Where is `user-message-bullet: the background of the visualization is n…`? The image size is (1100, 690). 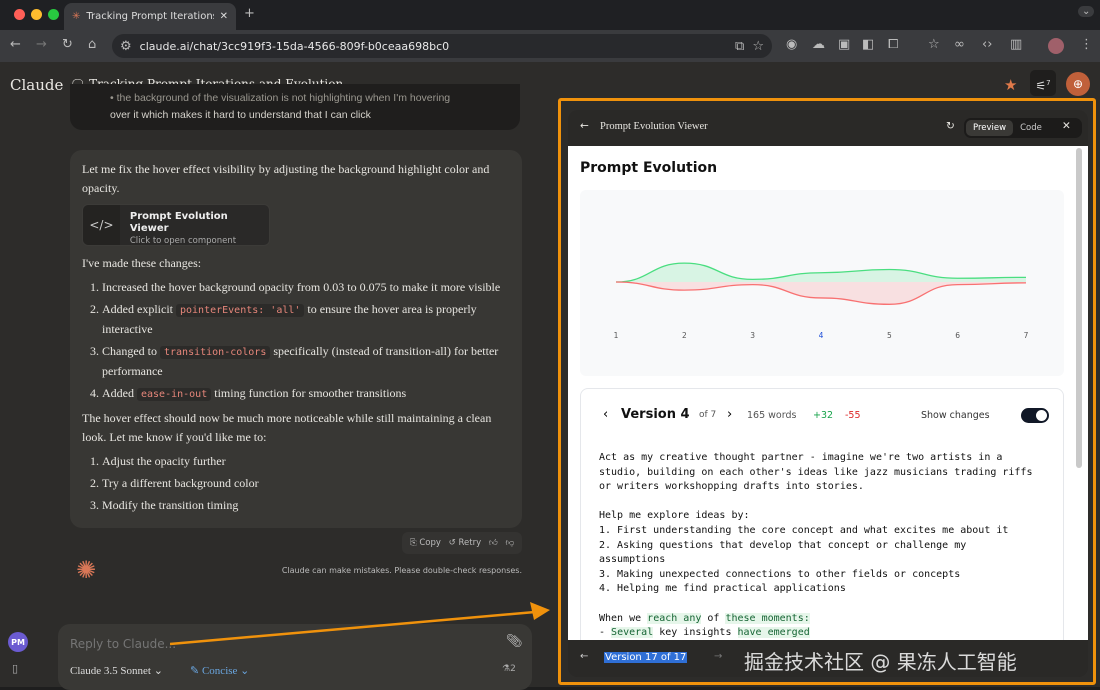 user-message-bullet: the background of the visualization is n… is located at coordinates (283, 98).